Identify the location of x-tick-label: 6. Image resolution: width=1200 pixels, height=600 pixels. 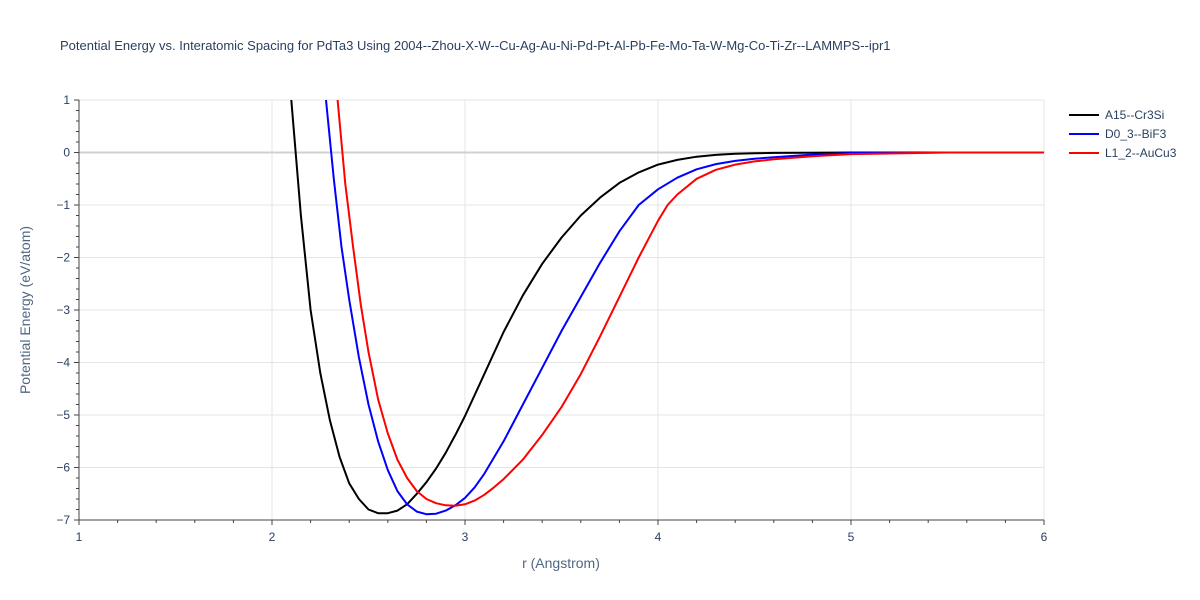
(1044, 537).